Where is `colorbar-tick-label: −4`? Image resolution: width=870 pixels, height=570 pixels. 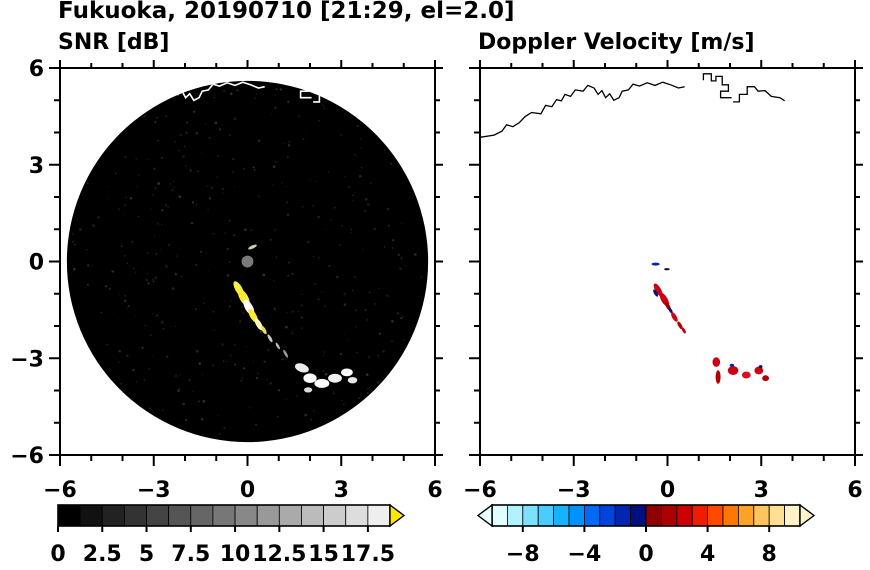 colorbar-tick-label: −4 is located at coordinates (585, 554).